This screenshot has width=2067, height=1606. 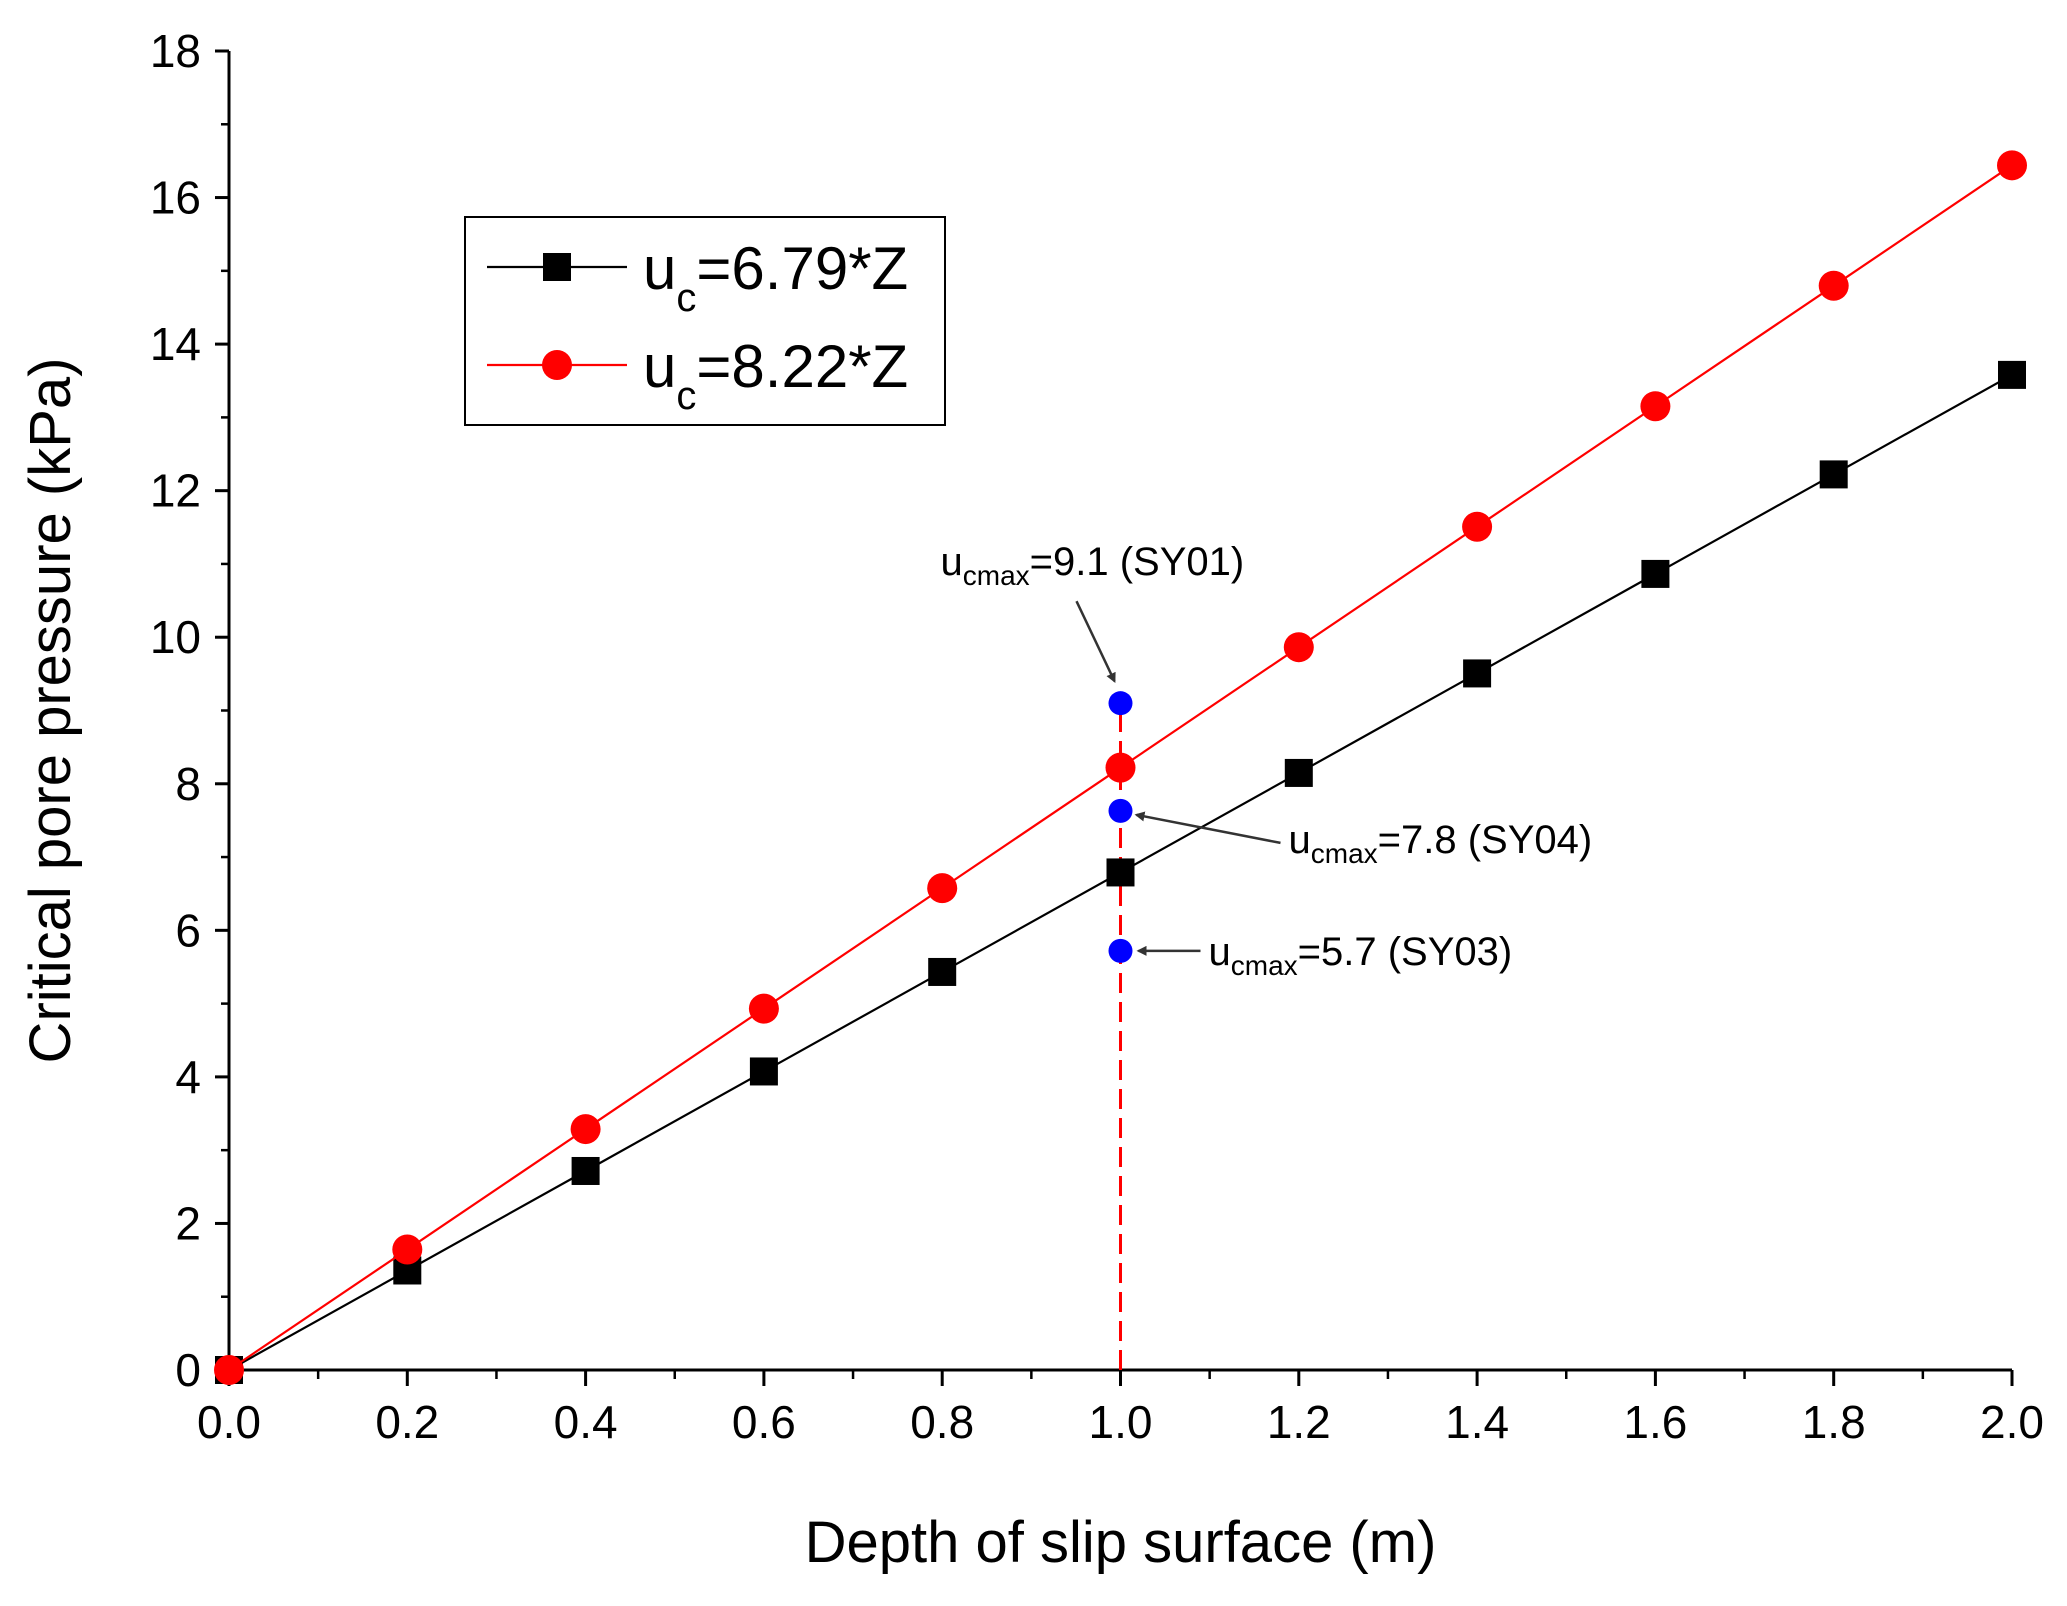 What do you see at coordinates (764, 1422) in the screenshot?
I see `x-tick-label: 0.6` at bounding box center [764, 1422].